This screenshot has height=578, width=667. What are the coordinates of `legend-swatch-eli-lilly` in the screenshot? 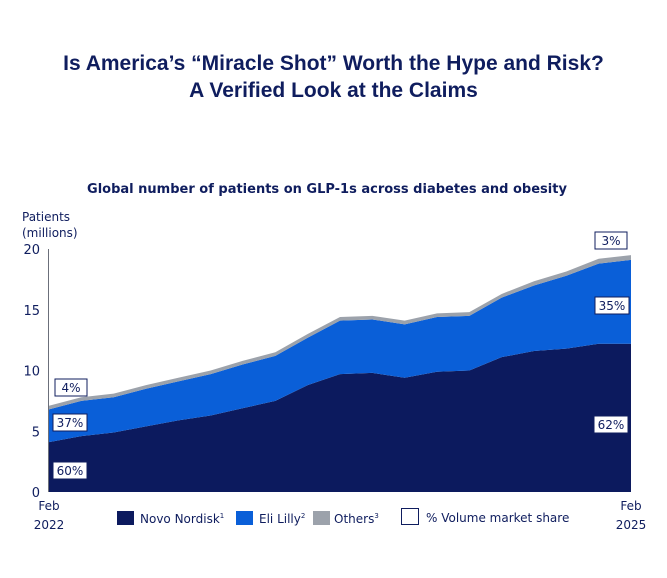 It's located at (244, 518).